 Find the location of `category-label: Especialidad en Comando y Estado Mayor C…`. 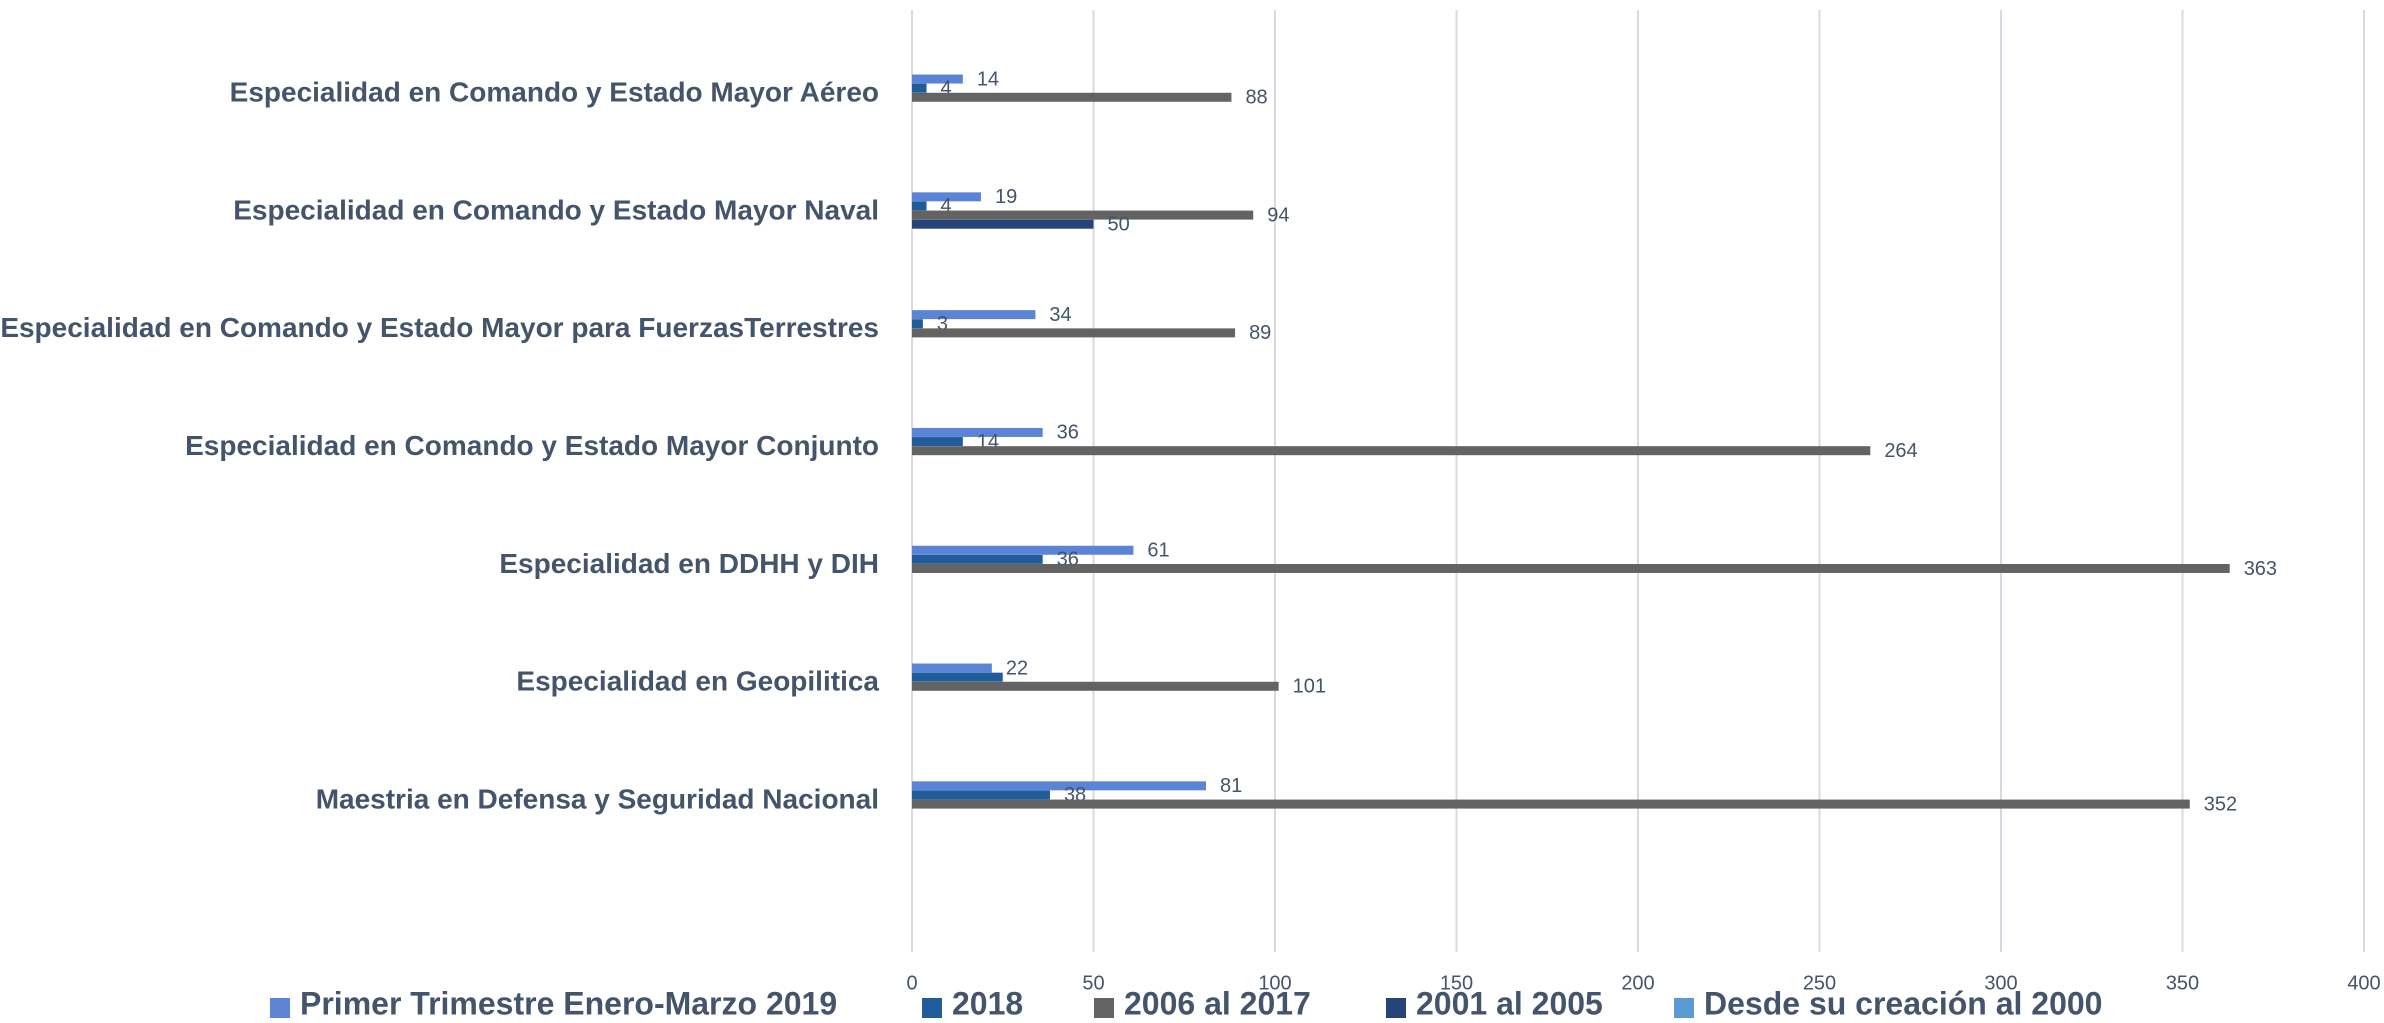

category-label: Especialidad en Comando y Estado Mayor C… is located at coordinates (532, 445).